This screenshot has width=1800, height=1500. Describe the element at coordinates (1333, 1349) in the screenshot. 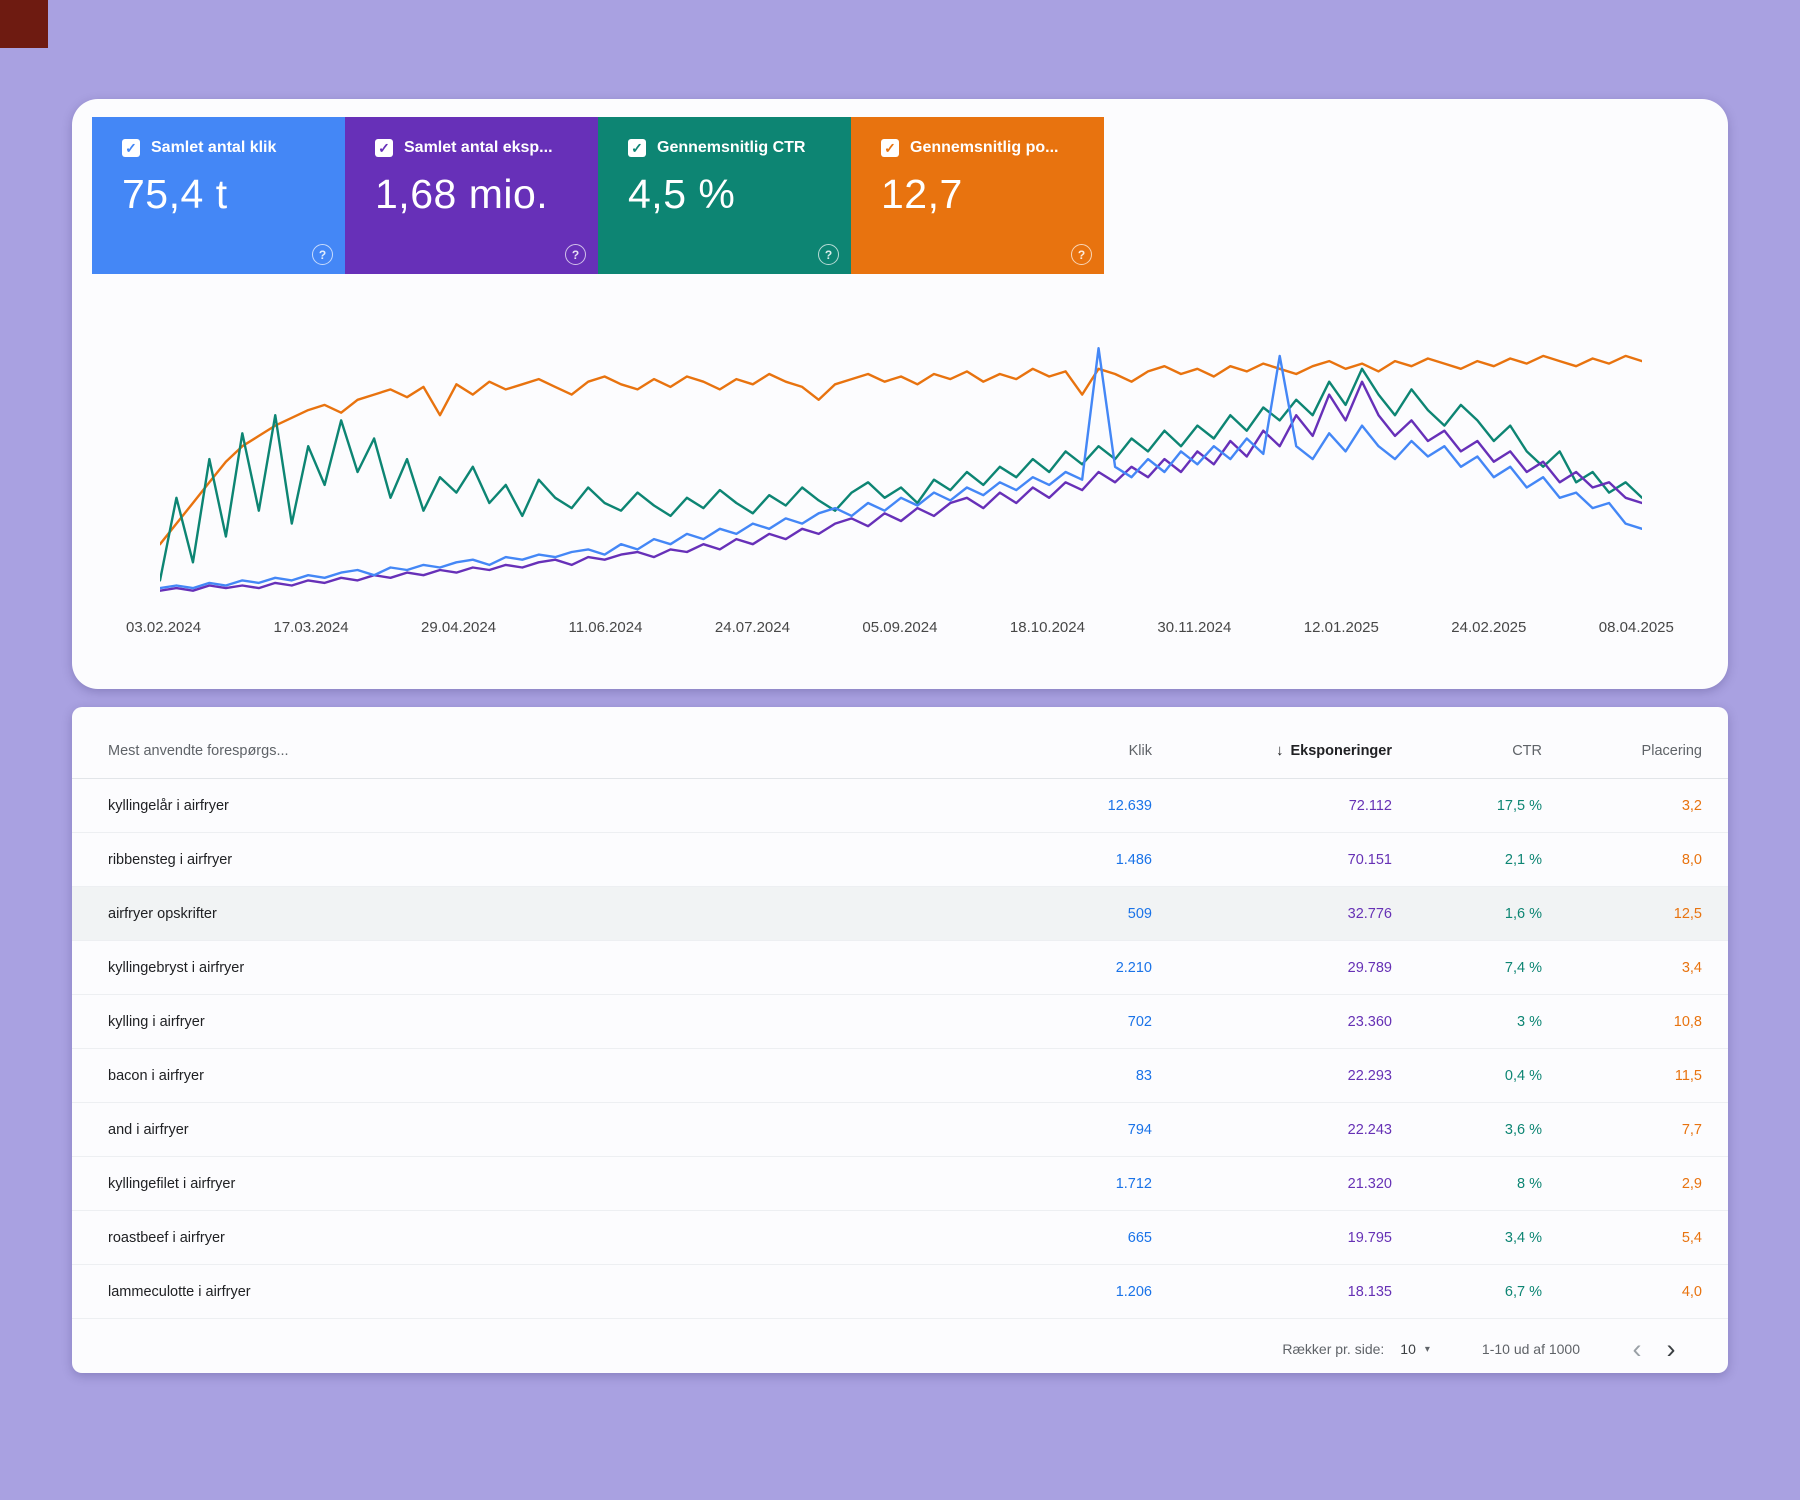

I see `rows-per-page-label: Rækker pr. side:` at that location.